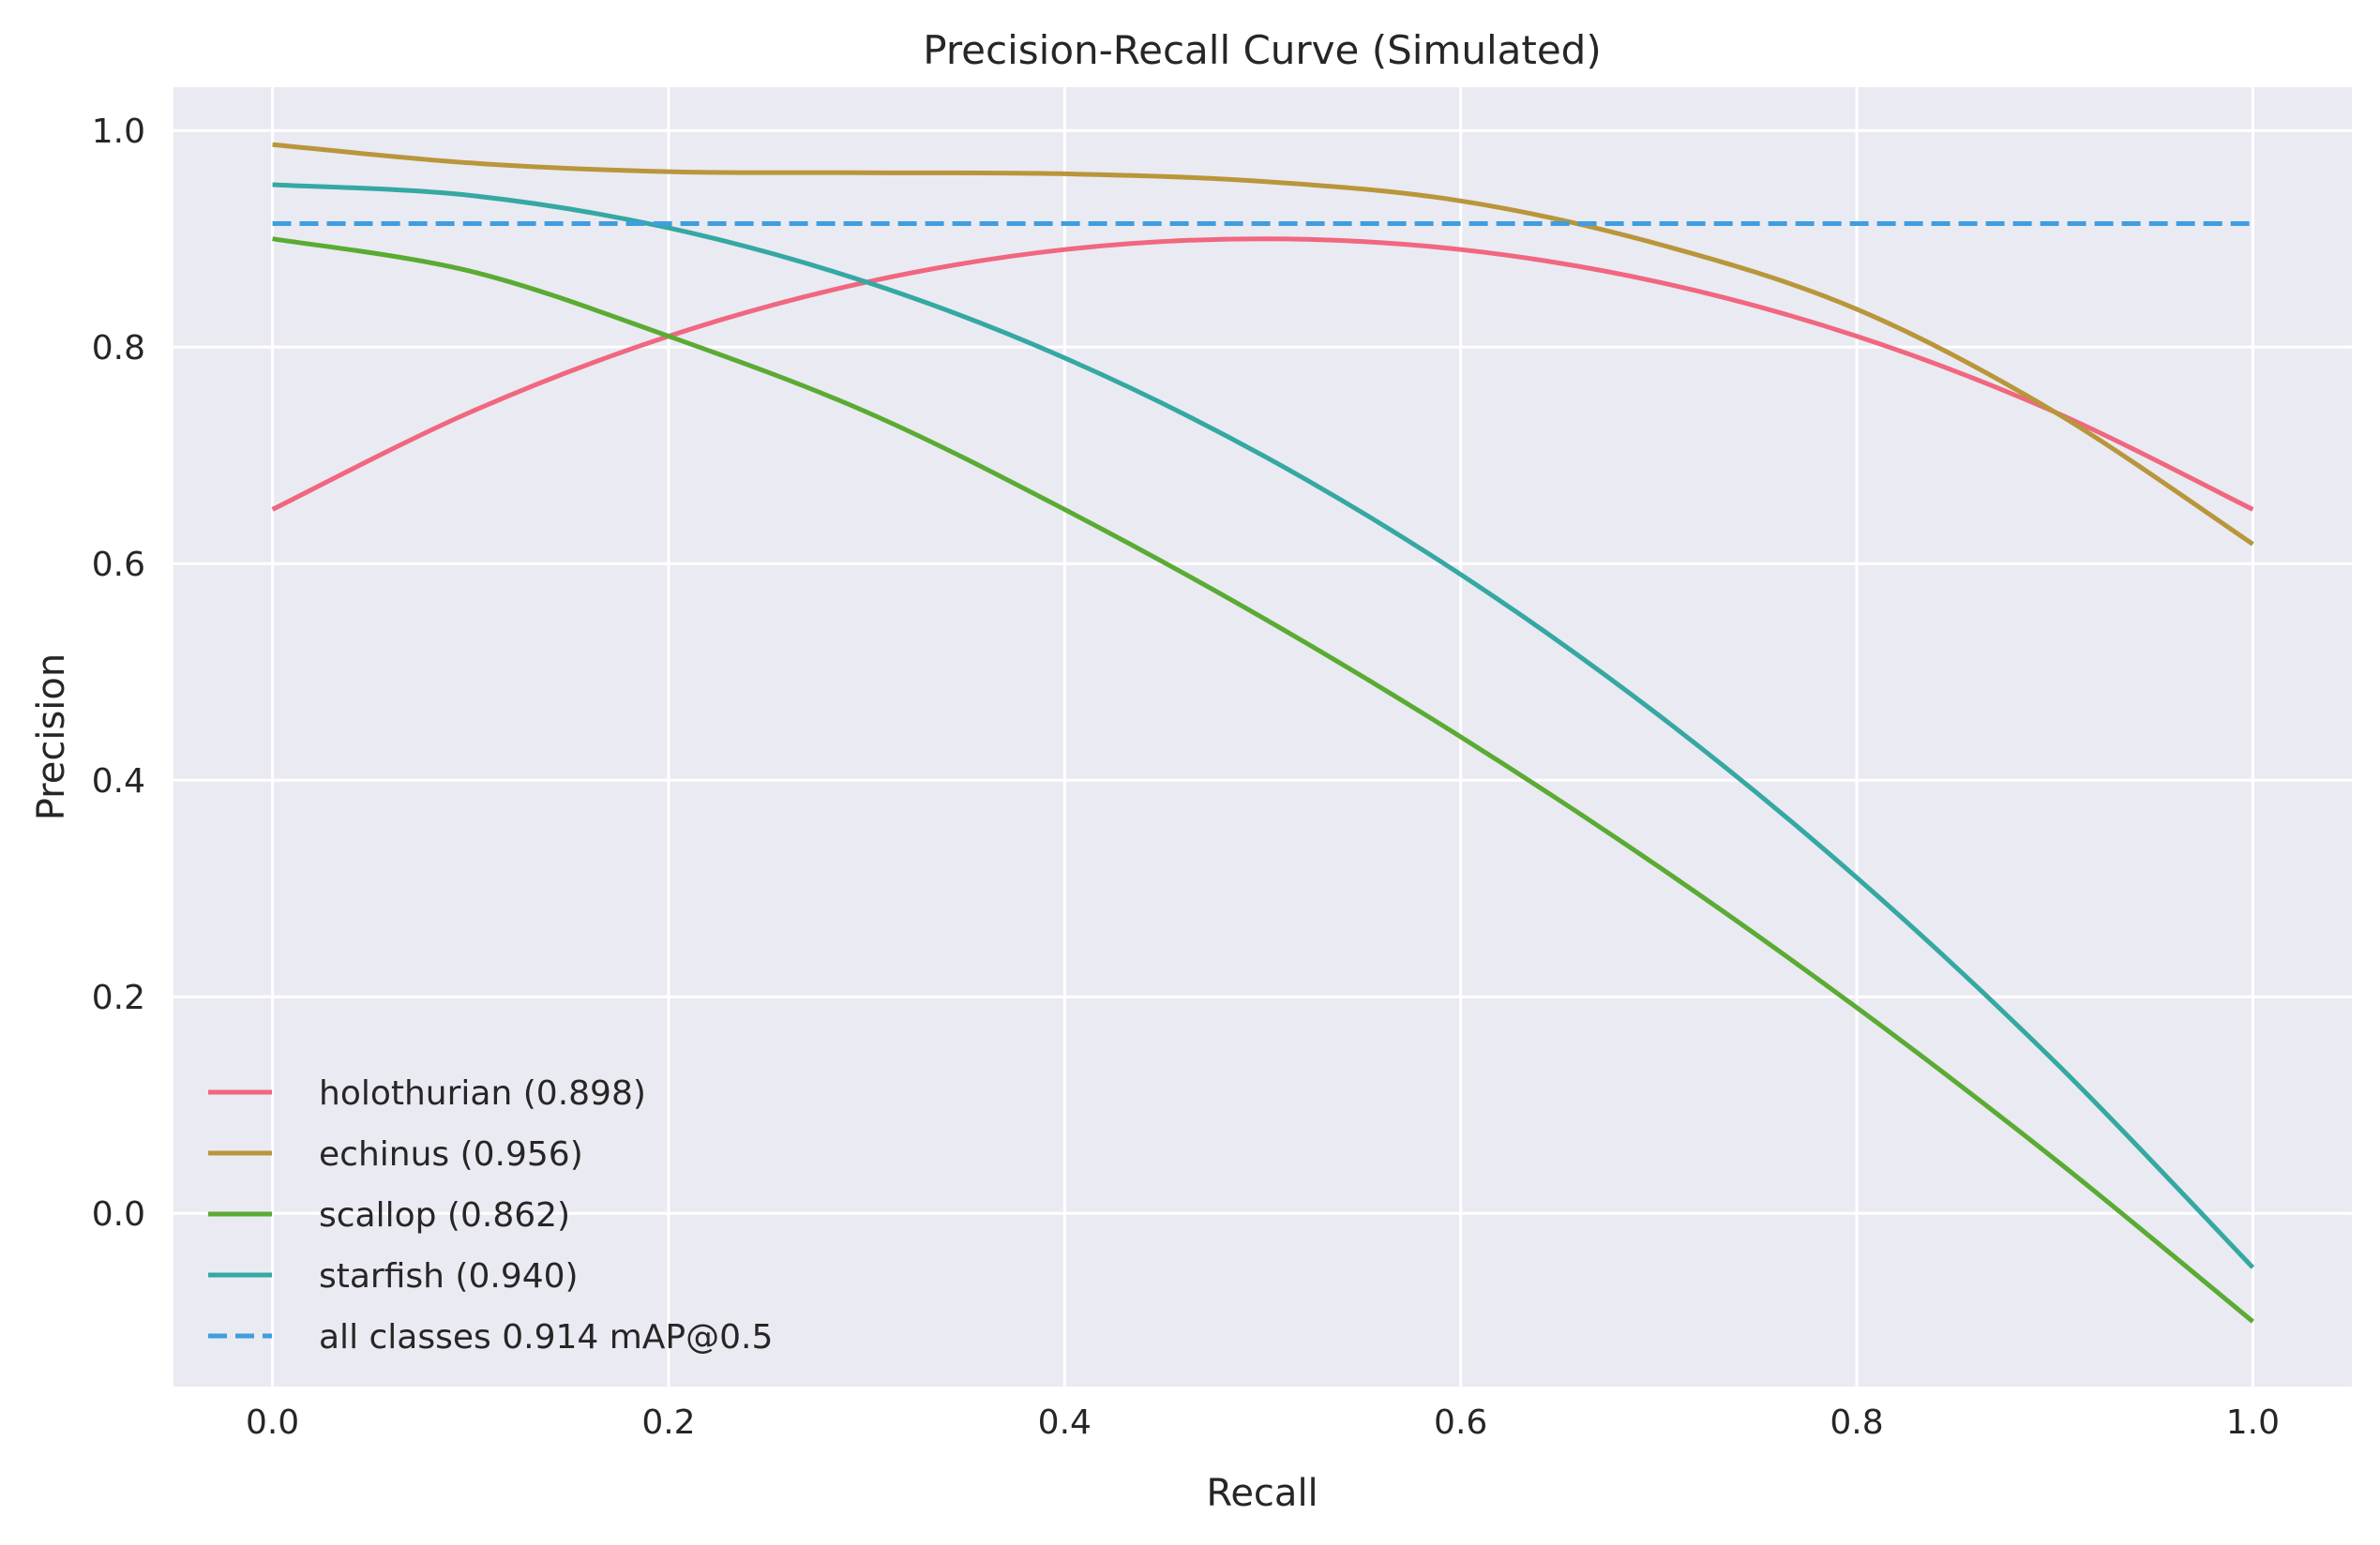  What do you see at coordinates (1262, 1493) in the screenshot?
I see `x-axis-title: Recall` at bounding box center [1262, 1493].